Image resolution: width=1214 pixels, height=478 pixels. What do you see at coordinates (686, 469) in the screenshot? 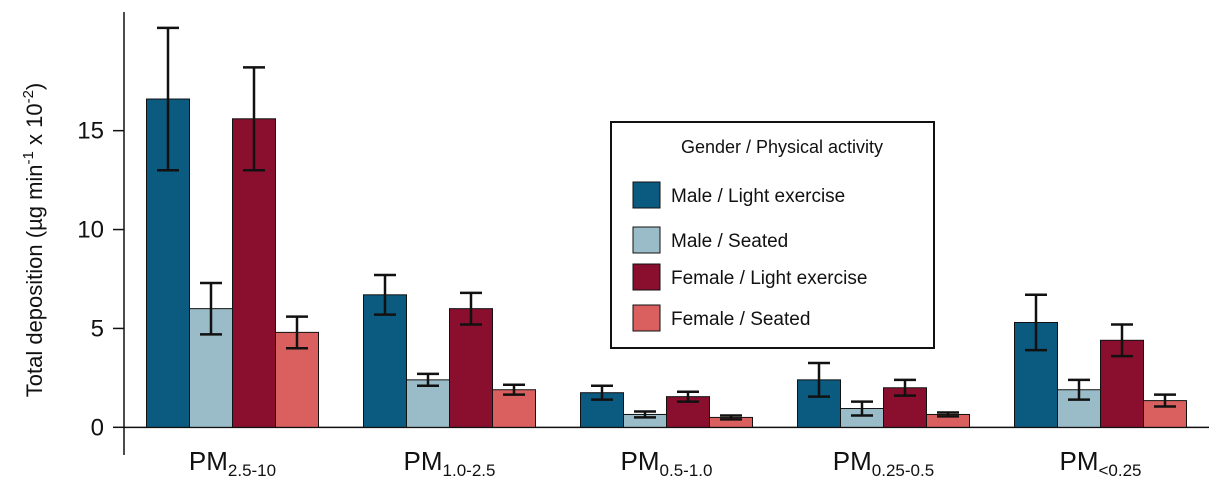
I see `x-label-sub: 0.5-1.0` at bounding box center [686, 469].